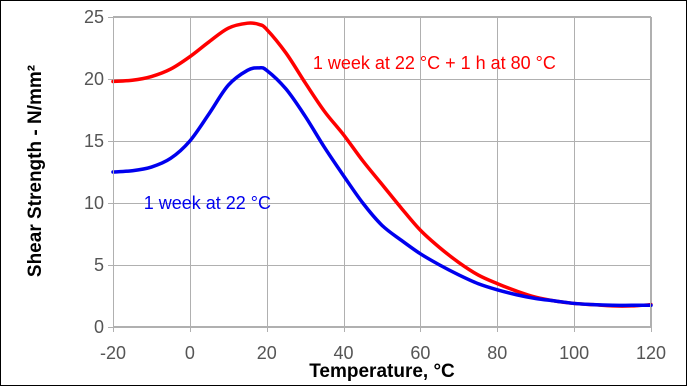  Describe the element at coordinates (113, 353) in the screenshot. I see `x-tick-label: -20` at that location.